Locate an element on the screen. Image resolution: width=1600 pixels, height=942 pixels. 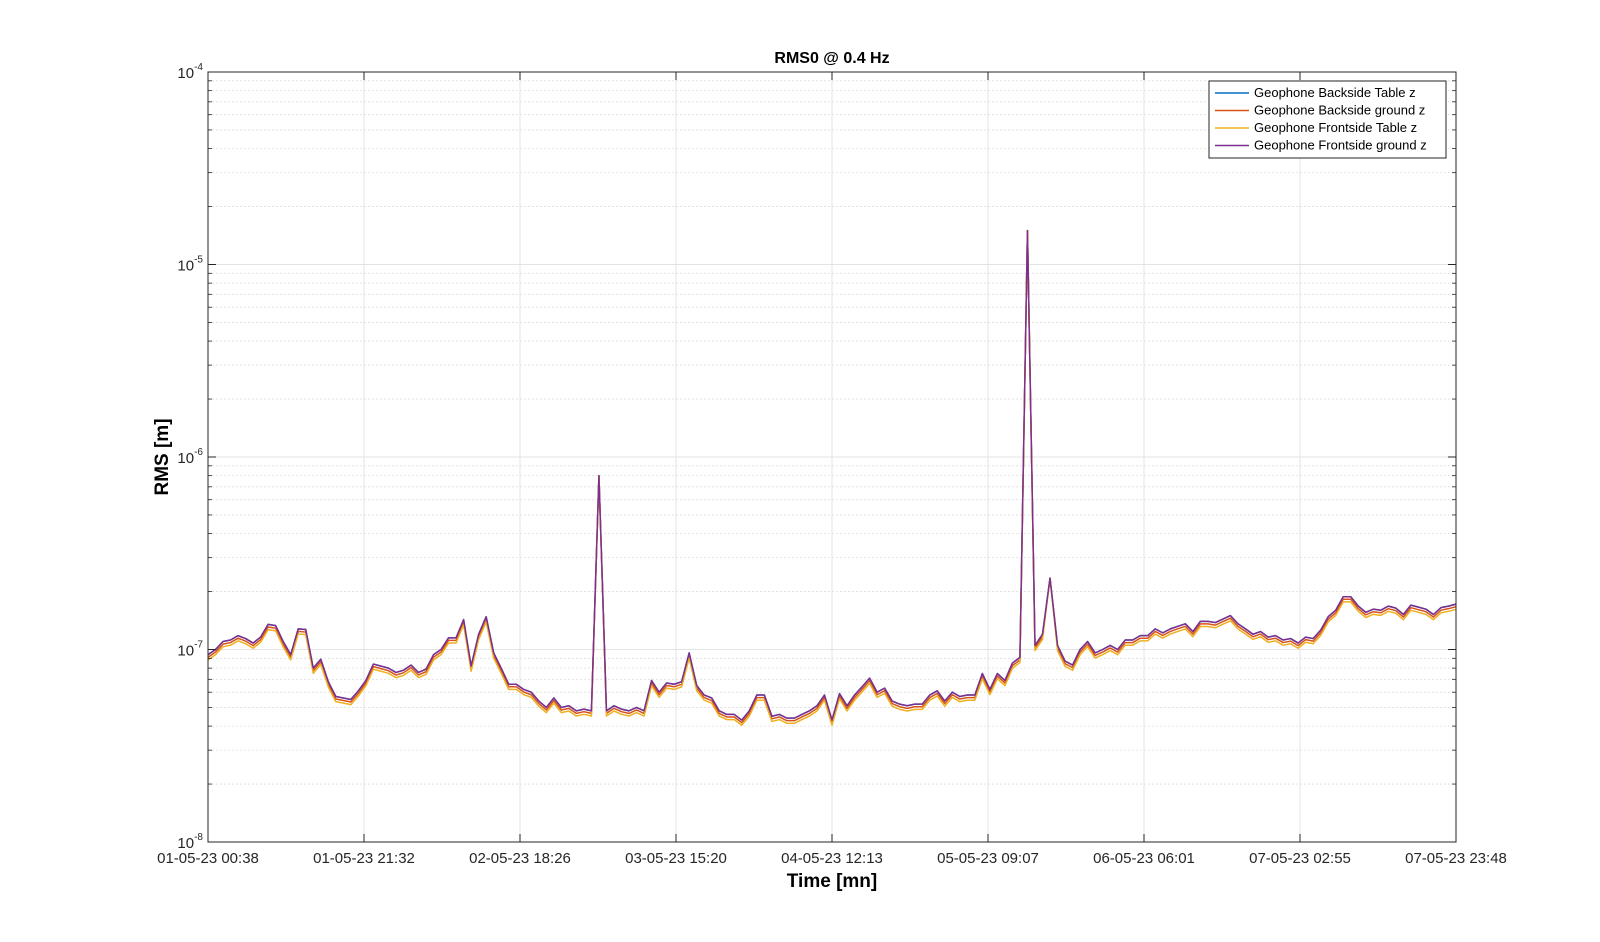
legend-entry: Geophone Backside Table z is located at coordinates (1315, 92).